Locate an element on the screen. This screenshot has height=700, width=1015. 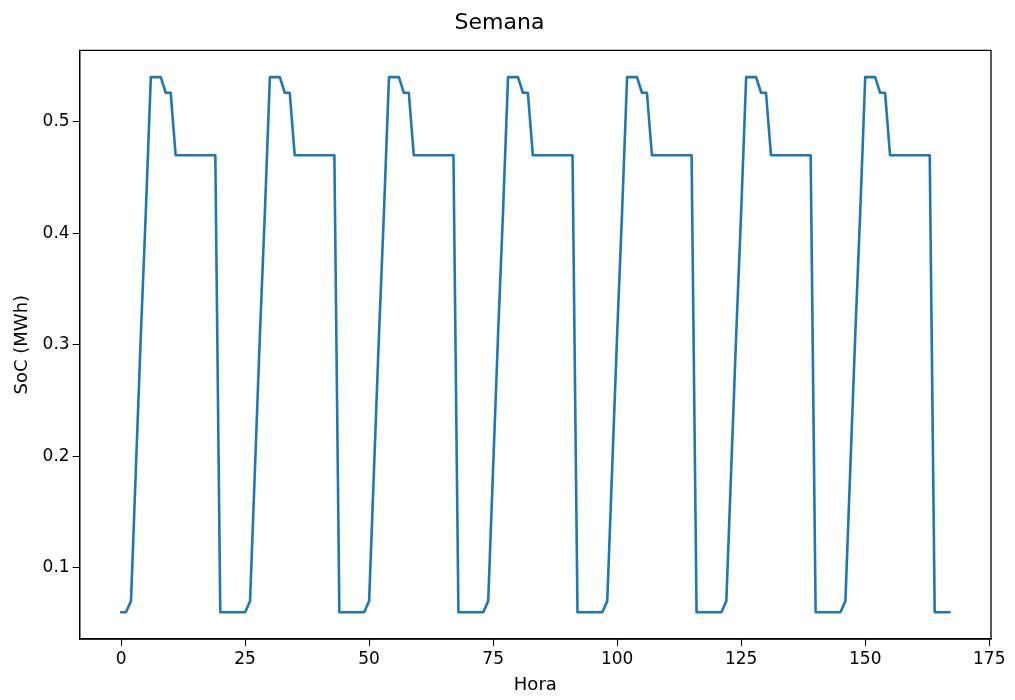
x-axis-title: Hora is located at coordinates (535, 683).